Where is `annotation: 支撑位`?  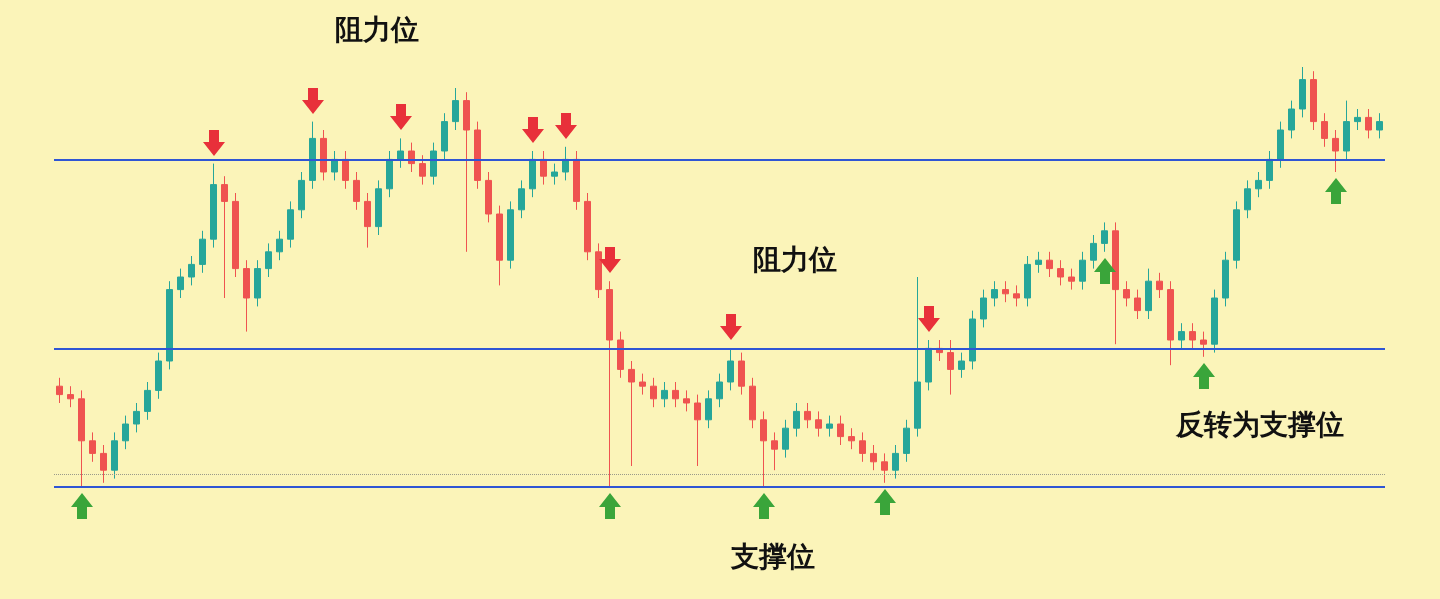 annotation: 支撑位 is located at coordinates (773, 556).